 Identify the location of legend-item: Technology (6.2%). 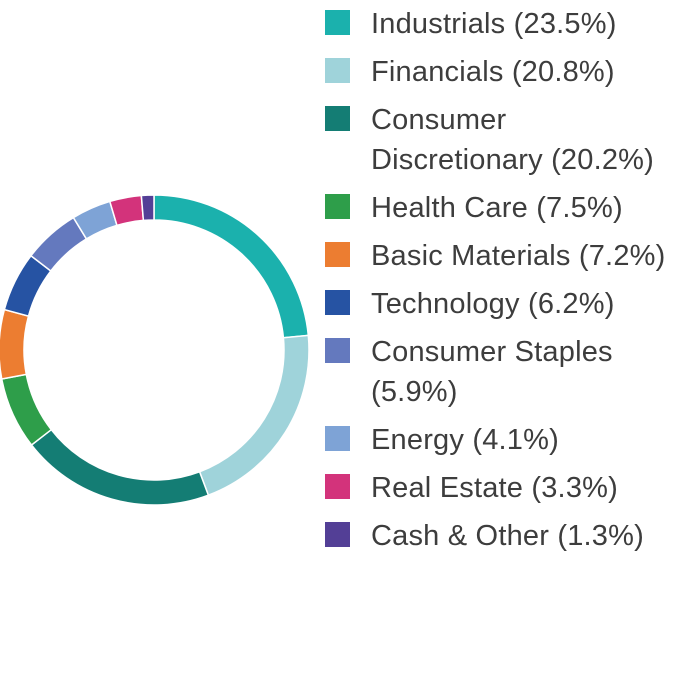
(500, 304).